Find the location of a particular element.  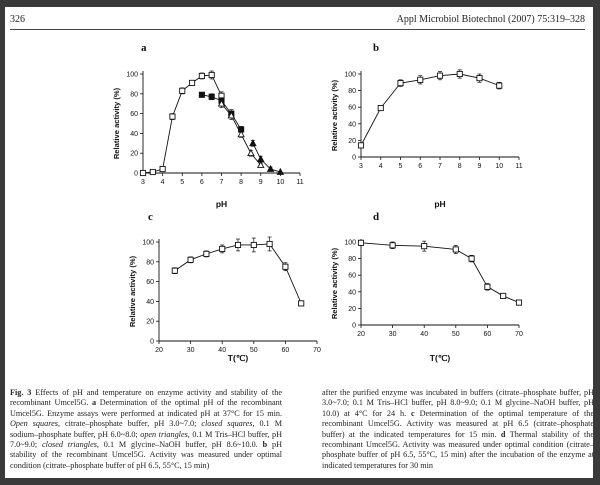

panel-d-x-tick-label: 60 is located at coordinates (488, 334).